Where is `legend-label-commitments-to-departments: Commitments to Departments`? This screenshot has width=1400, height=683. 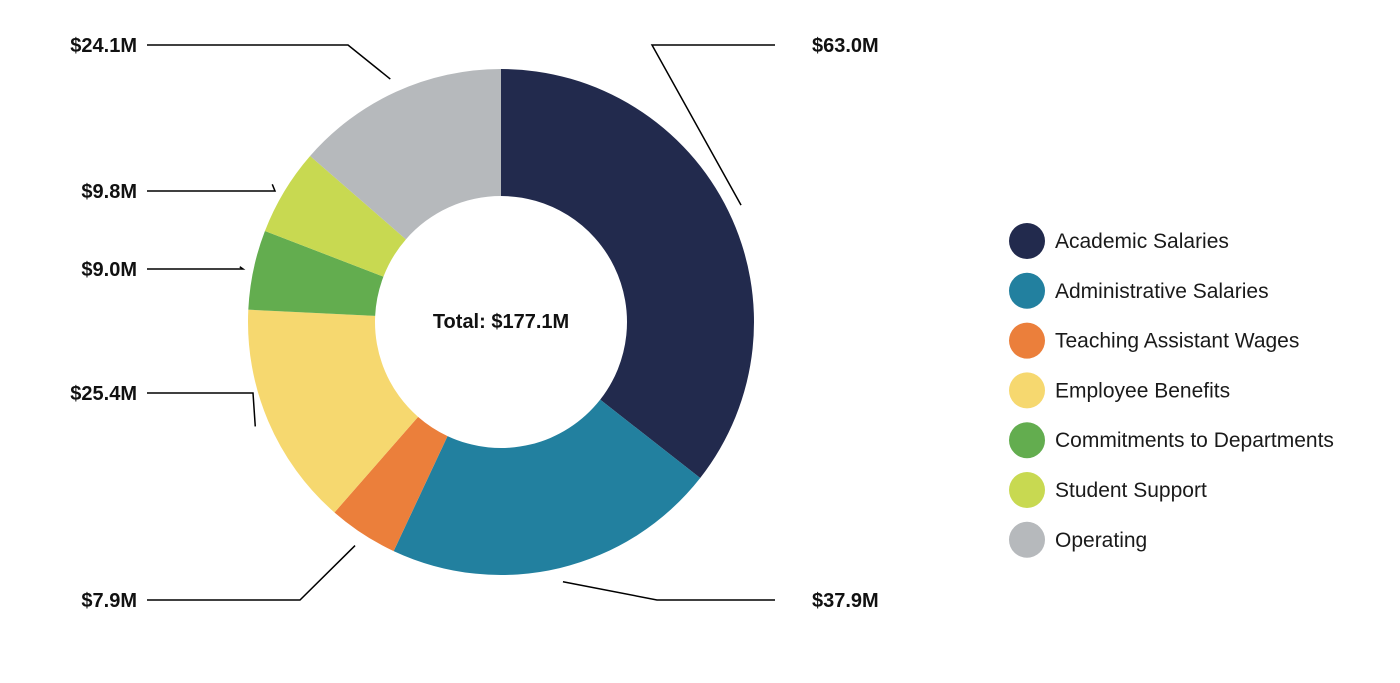
legend-label-commitments-to-departments: Commitments to Departments is located at coordinates (1194, 440).